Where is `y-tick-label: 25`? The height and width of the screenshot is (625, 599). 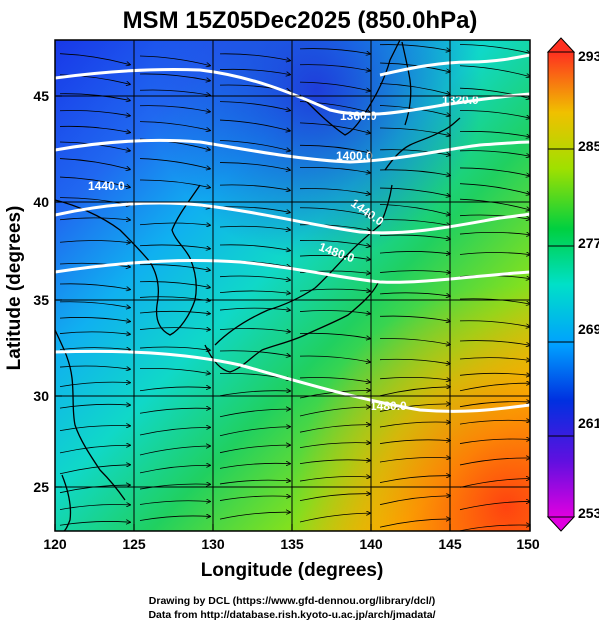
y-tick-label: 25 is located at coordinates (41, 487).